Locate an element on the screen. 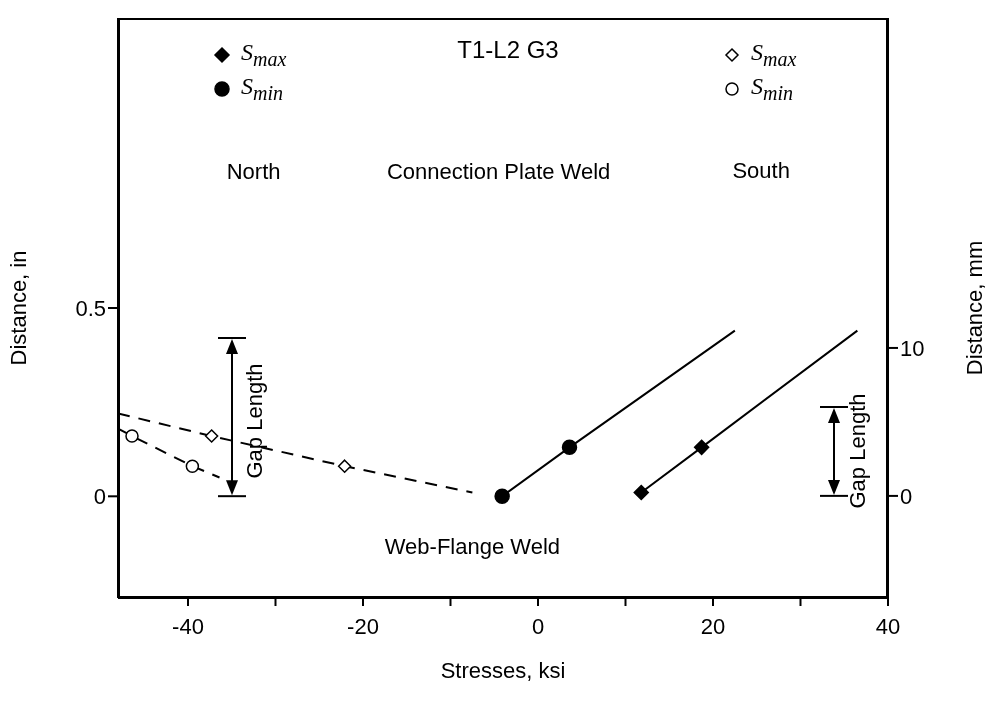 This screenshot has width=1008, height=708. annotation: Connection Plate Weld is located at coordinates (498, 172).